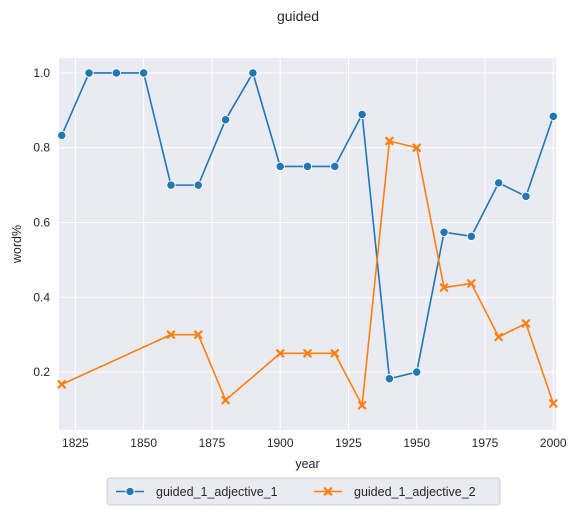 The image size is (575, 515). Describe the element at coordinates (348, 443) in the screenshot. I see `x-tick-label: 1925` at that location.